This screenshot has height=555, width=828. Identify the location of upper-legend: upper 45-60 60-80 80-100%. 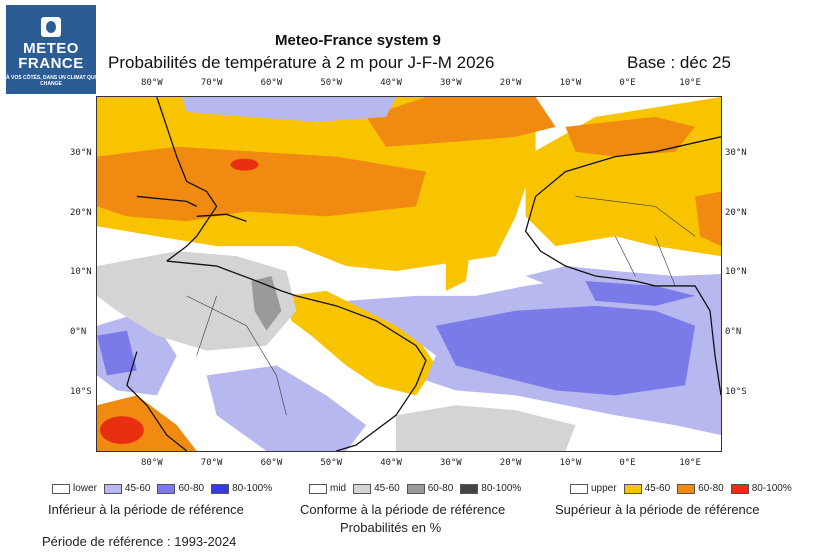
(679, 488).